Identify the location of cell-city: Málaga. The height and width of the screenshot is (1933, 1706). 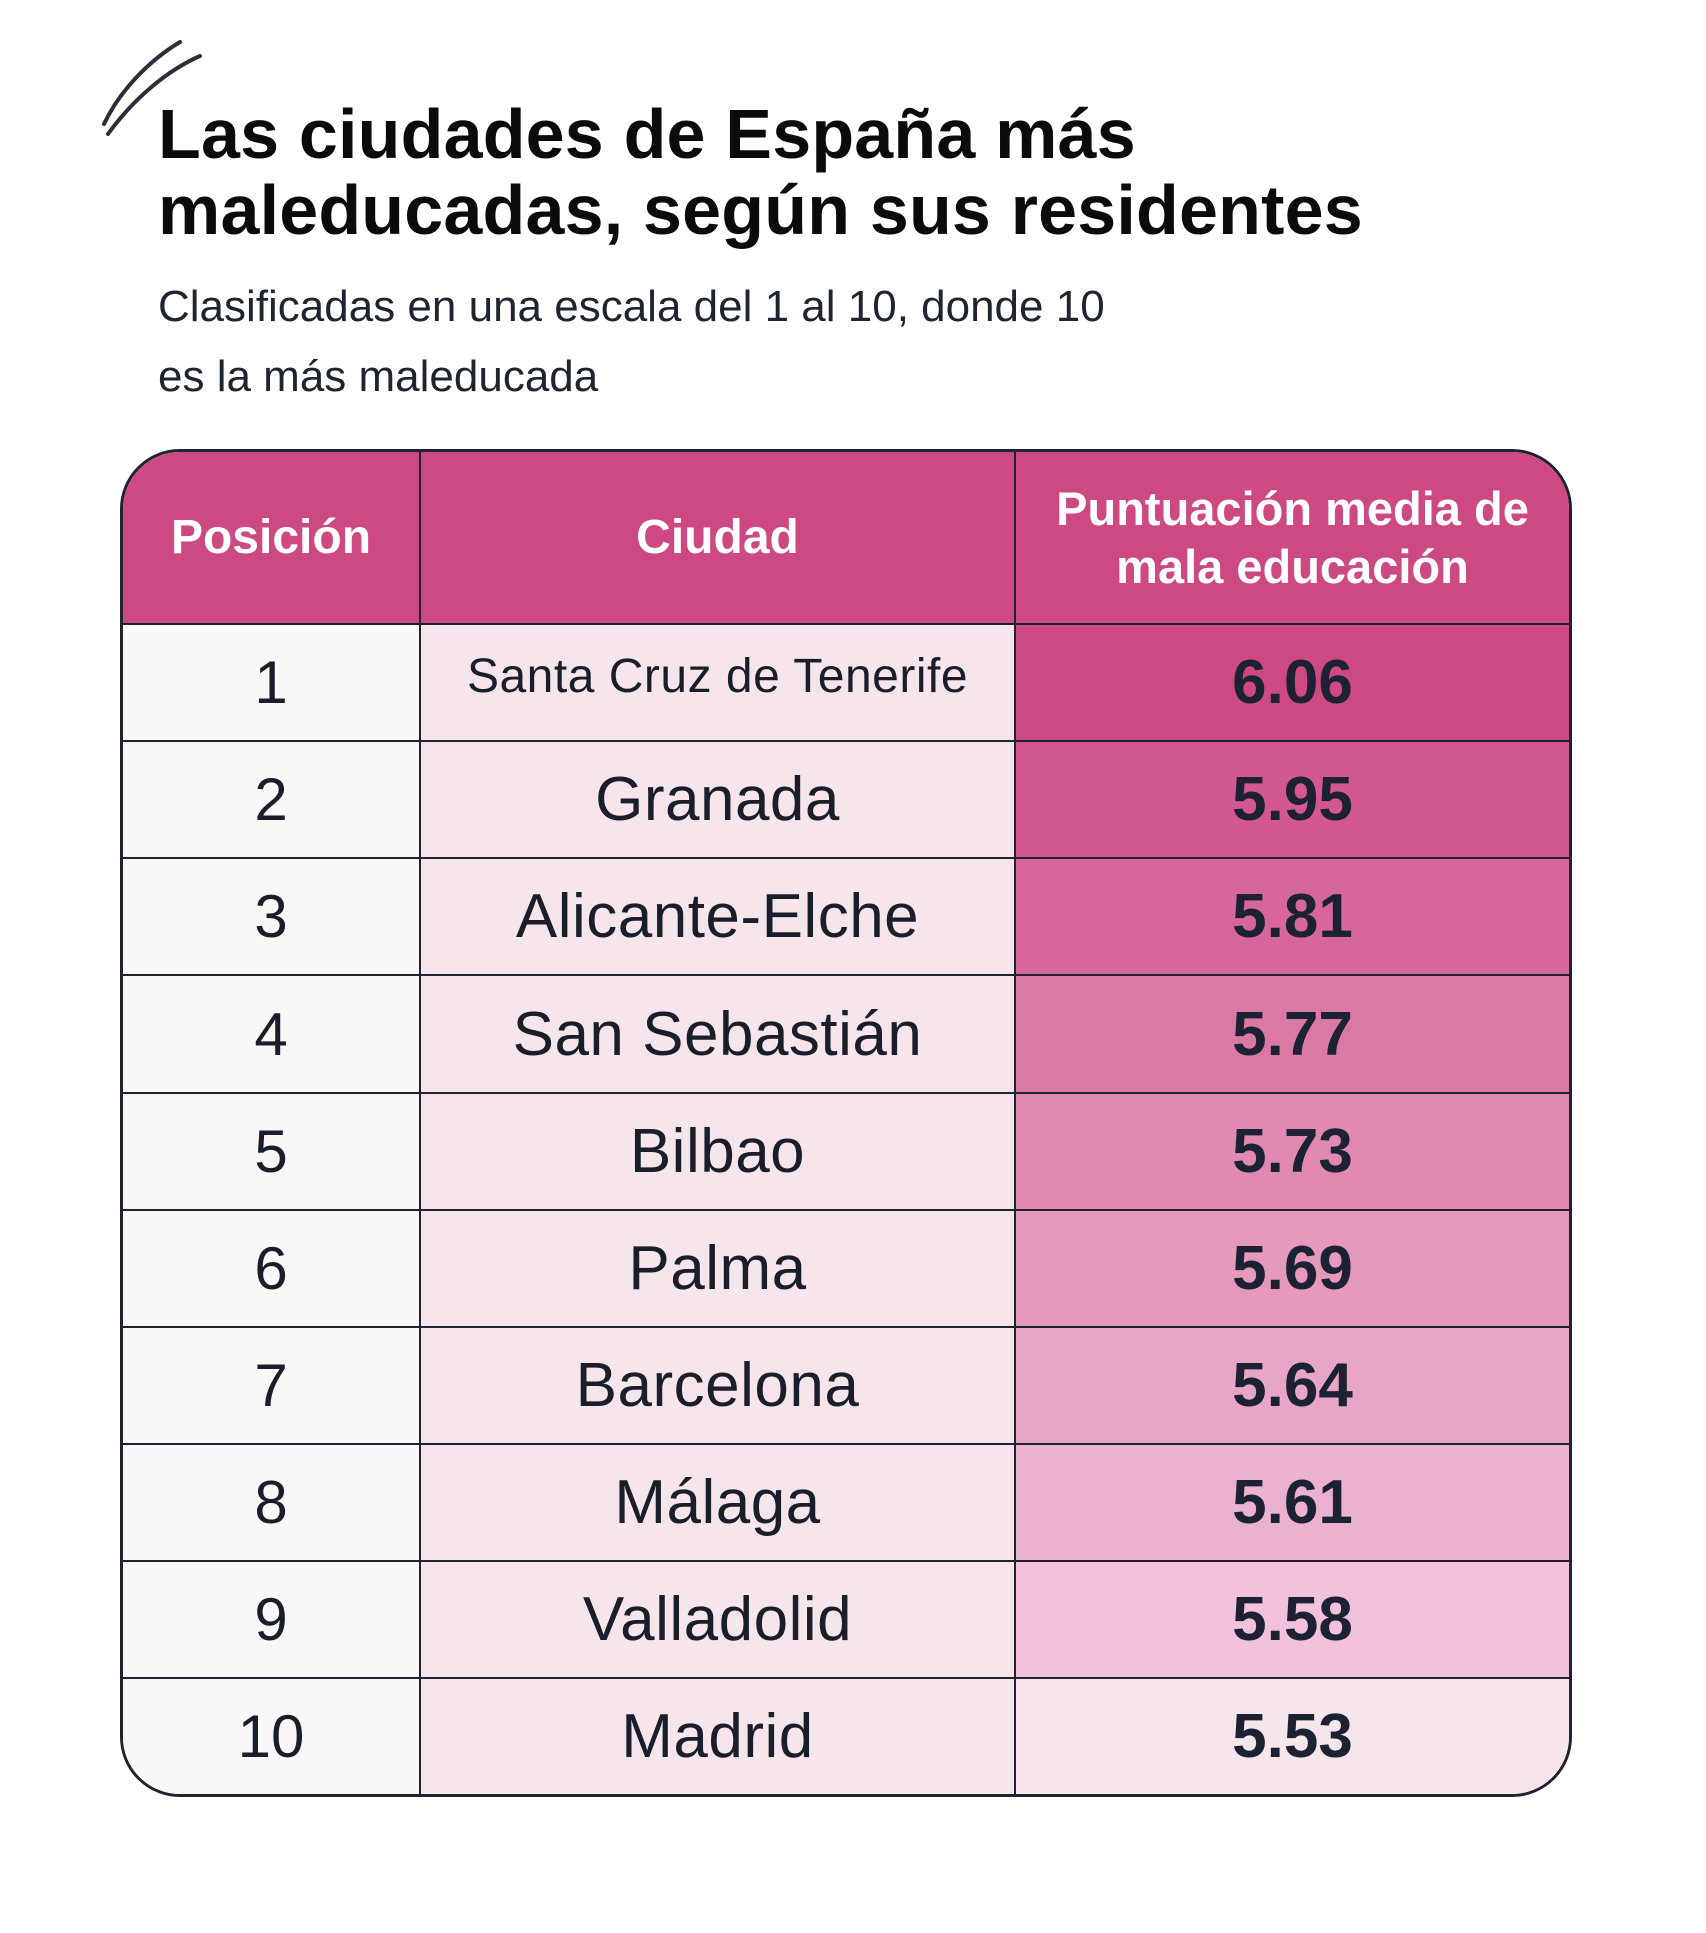
(718, 1503).